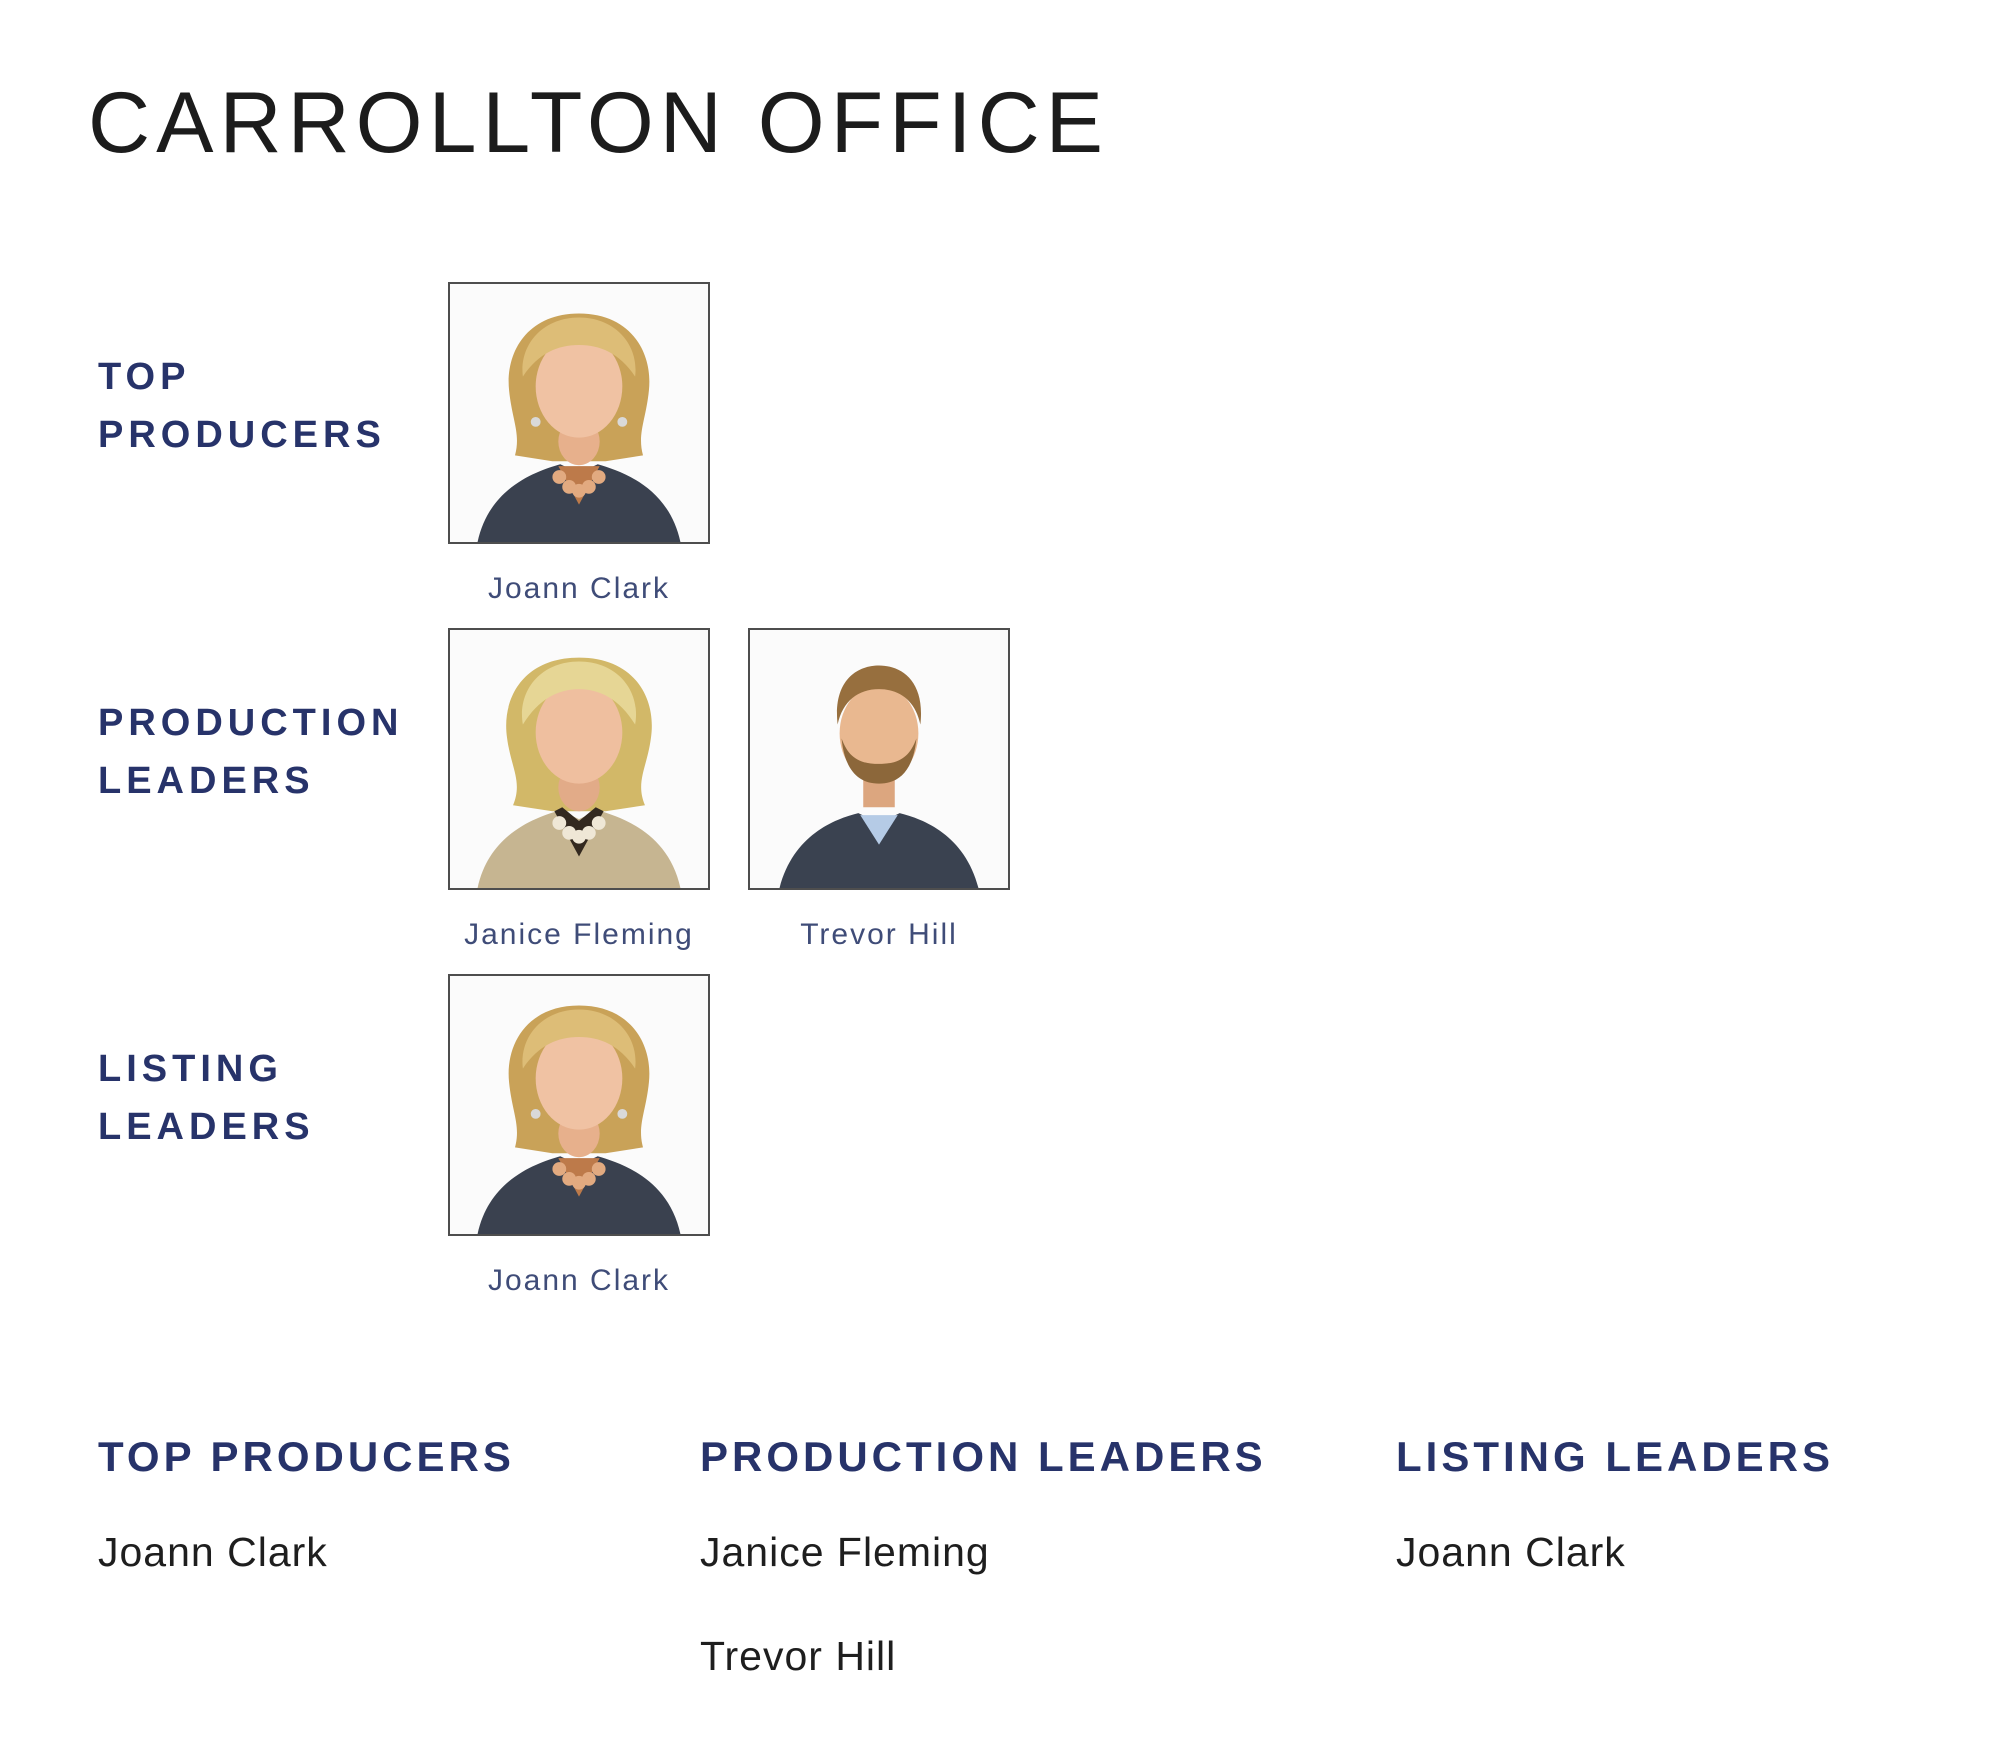  What do you see at coordinates (579, 934) in the screenshot?
I see `photo-caption: Janice Fleming` at bounding box center [579, 934].